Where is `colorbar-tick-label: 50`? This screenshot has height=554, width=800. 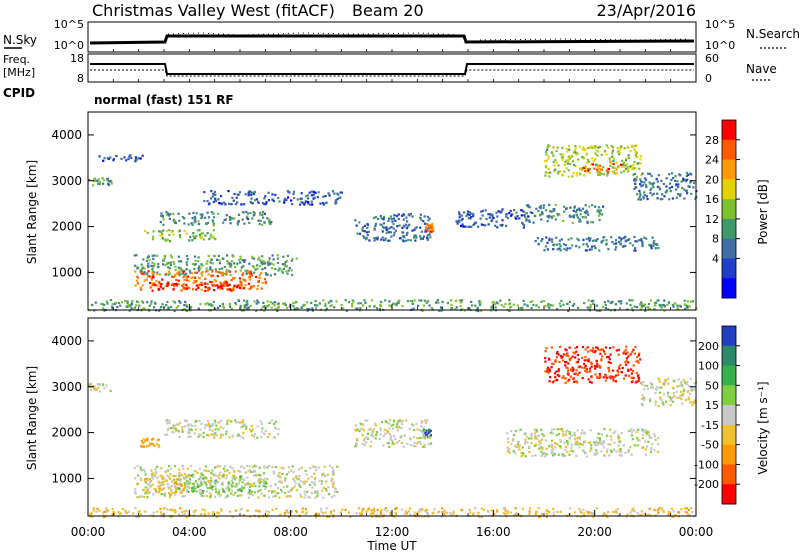 colorbar-tick-label: 50 is located at coordinates (712, 385).